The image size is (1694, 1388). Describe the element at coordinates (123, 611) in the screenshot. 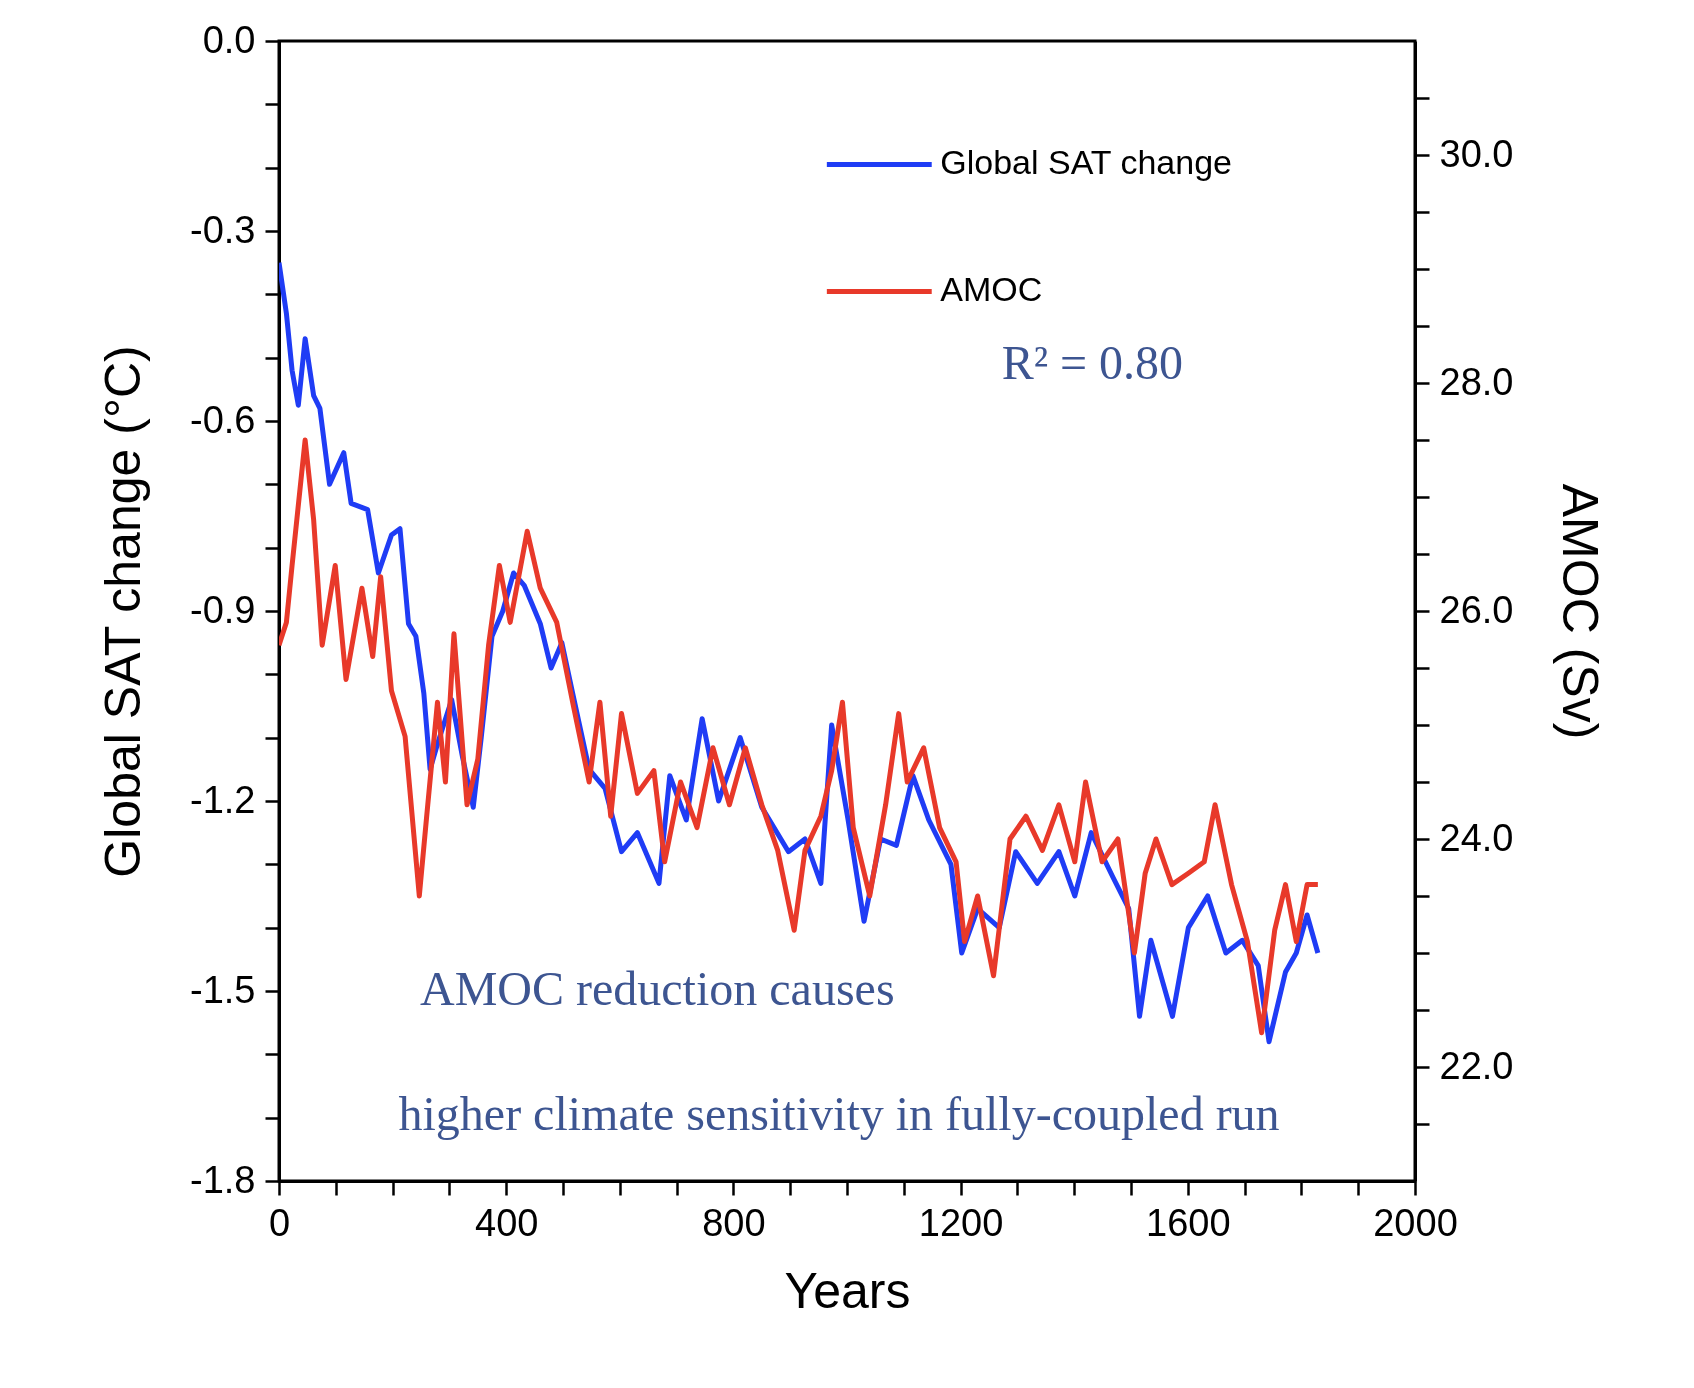

I see `y-axis-title: Global SAT change (°C)` at that location.